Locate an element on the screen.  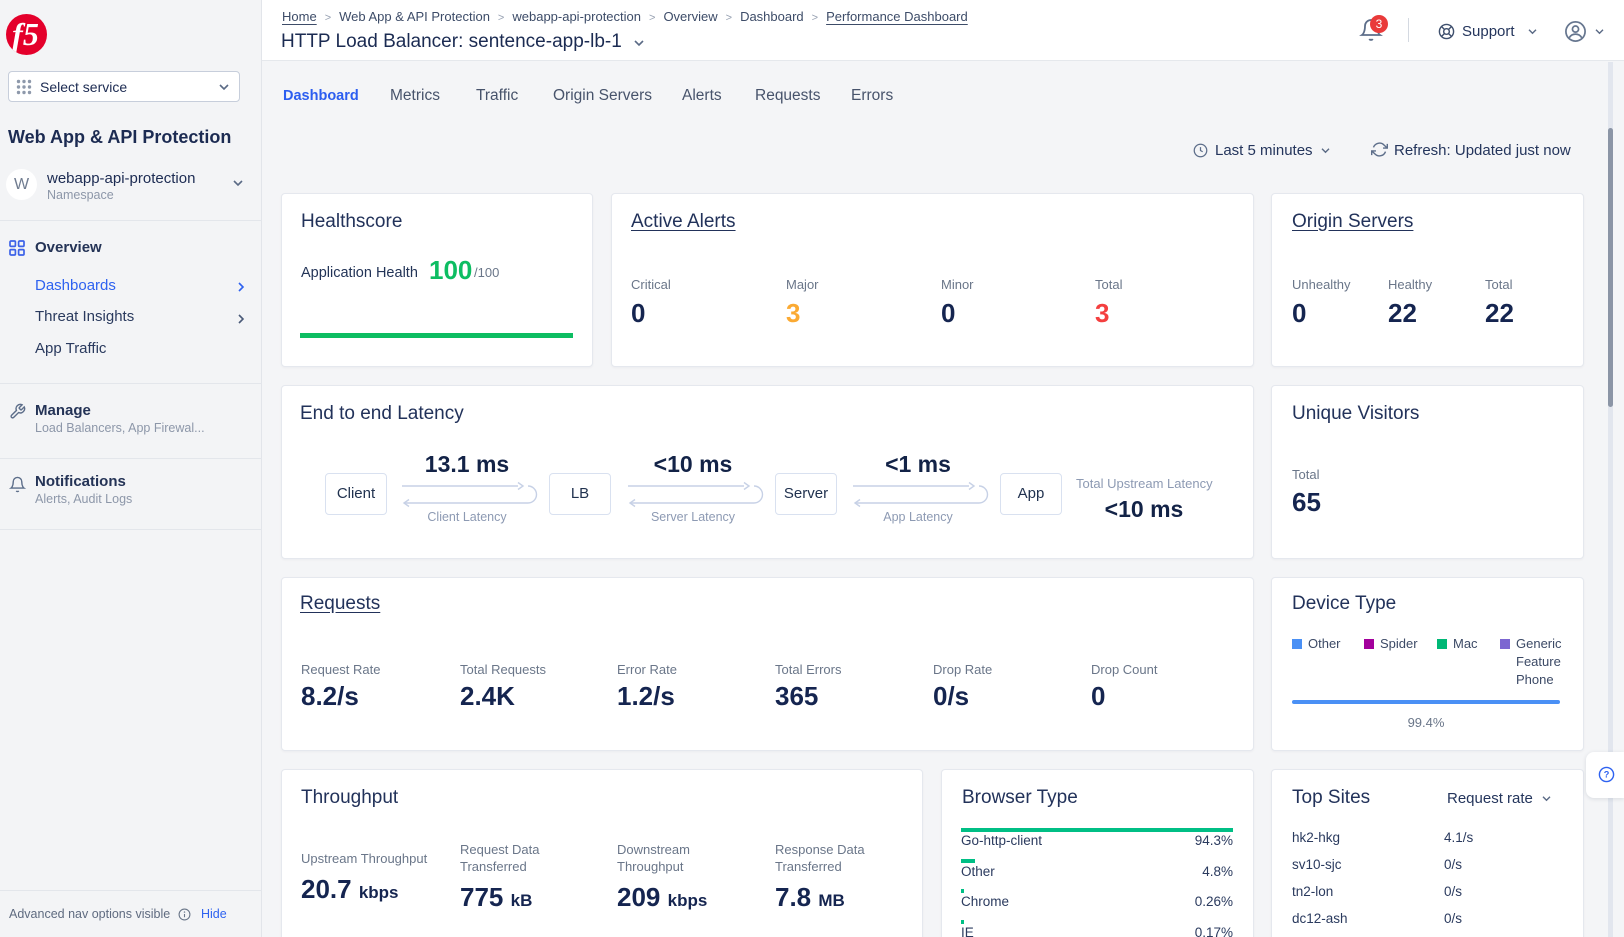
svg-text: f5 is located at coordinates (25, 34).